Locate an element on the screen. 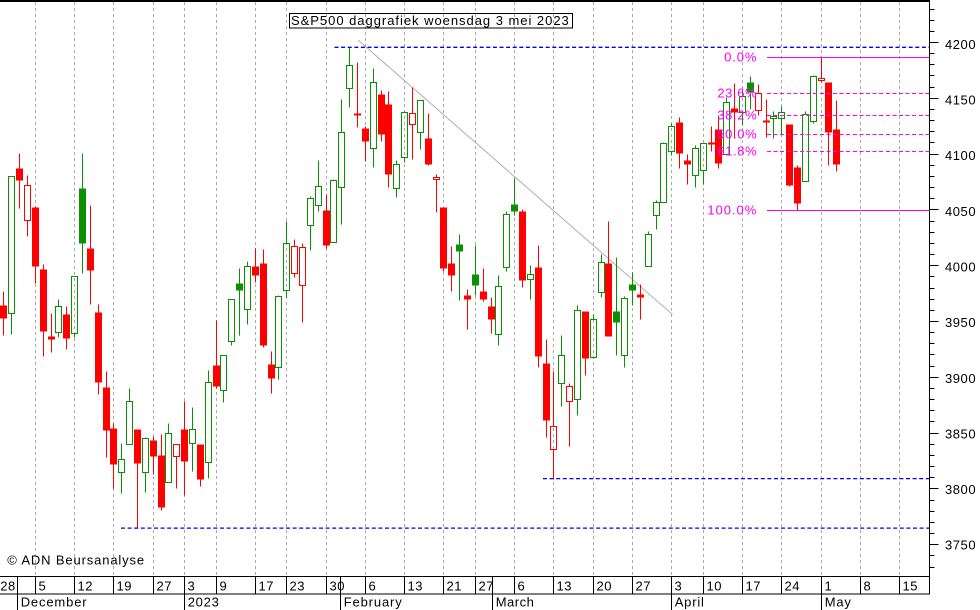 This screenshot has height=610, width=980. svg-text: 3900 is located at coordinates (960, 378).